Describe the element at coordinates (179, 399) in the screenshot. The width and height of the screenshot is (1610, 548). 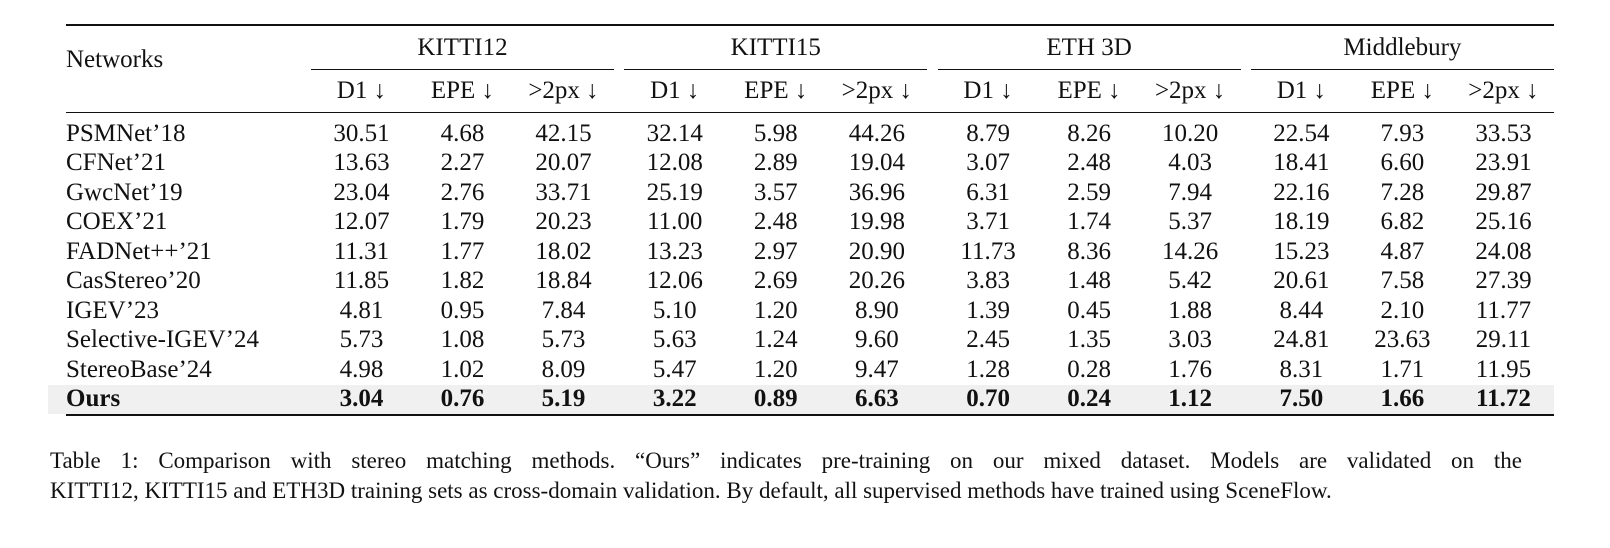
I see `network-name: Ours` at that location.